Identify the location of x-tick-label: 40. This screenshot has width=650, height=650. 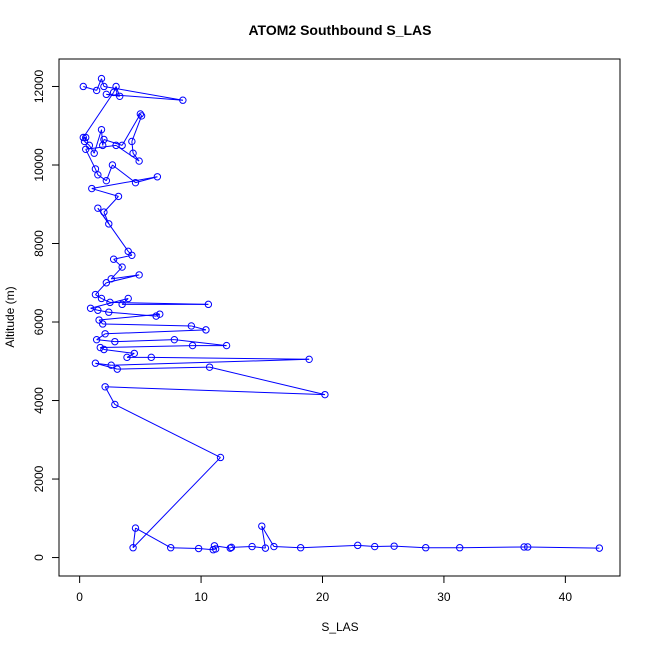
(566, 597).